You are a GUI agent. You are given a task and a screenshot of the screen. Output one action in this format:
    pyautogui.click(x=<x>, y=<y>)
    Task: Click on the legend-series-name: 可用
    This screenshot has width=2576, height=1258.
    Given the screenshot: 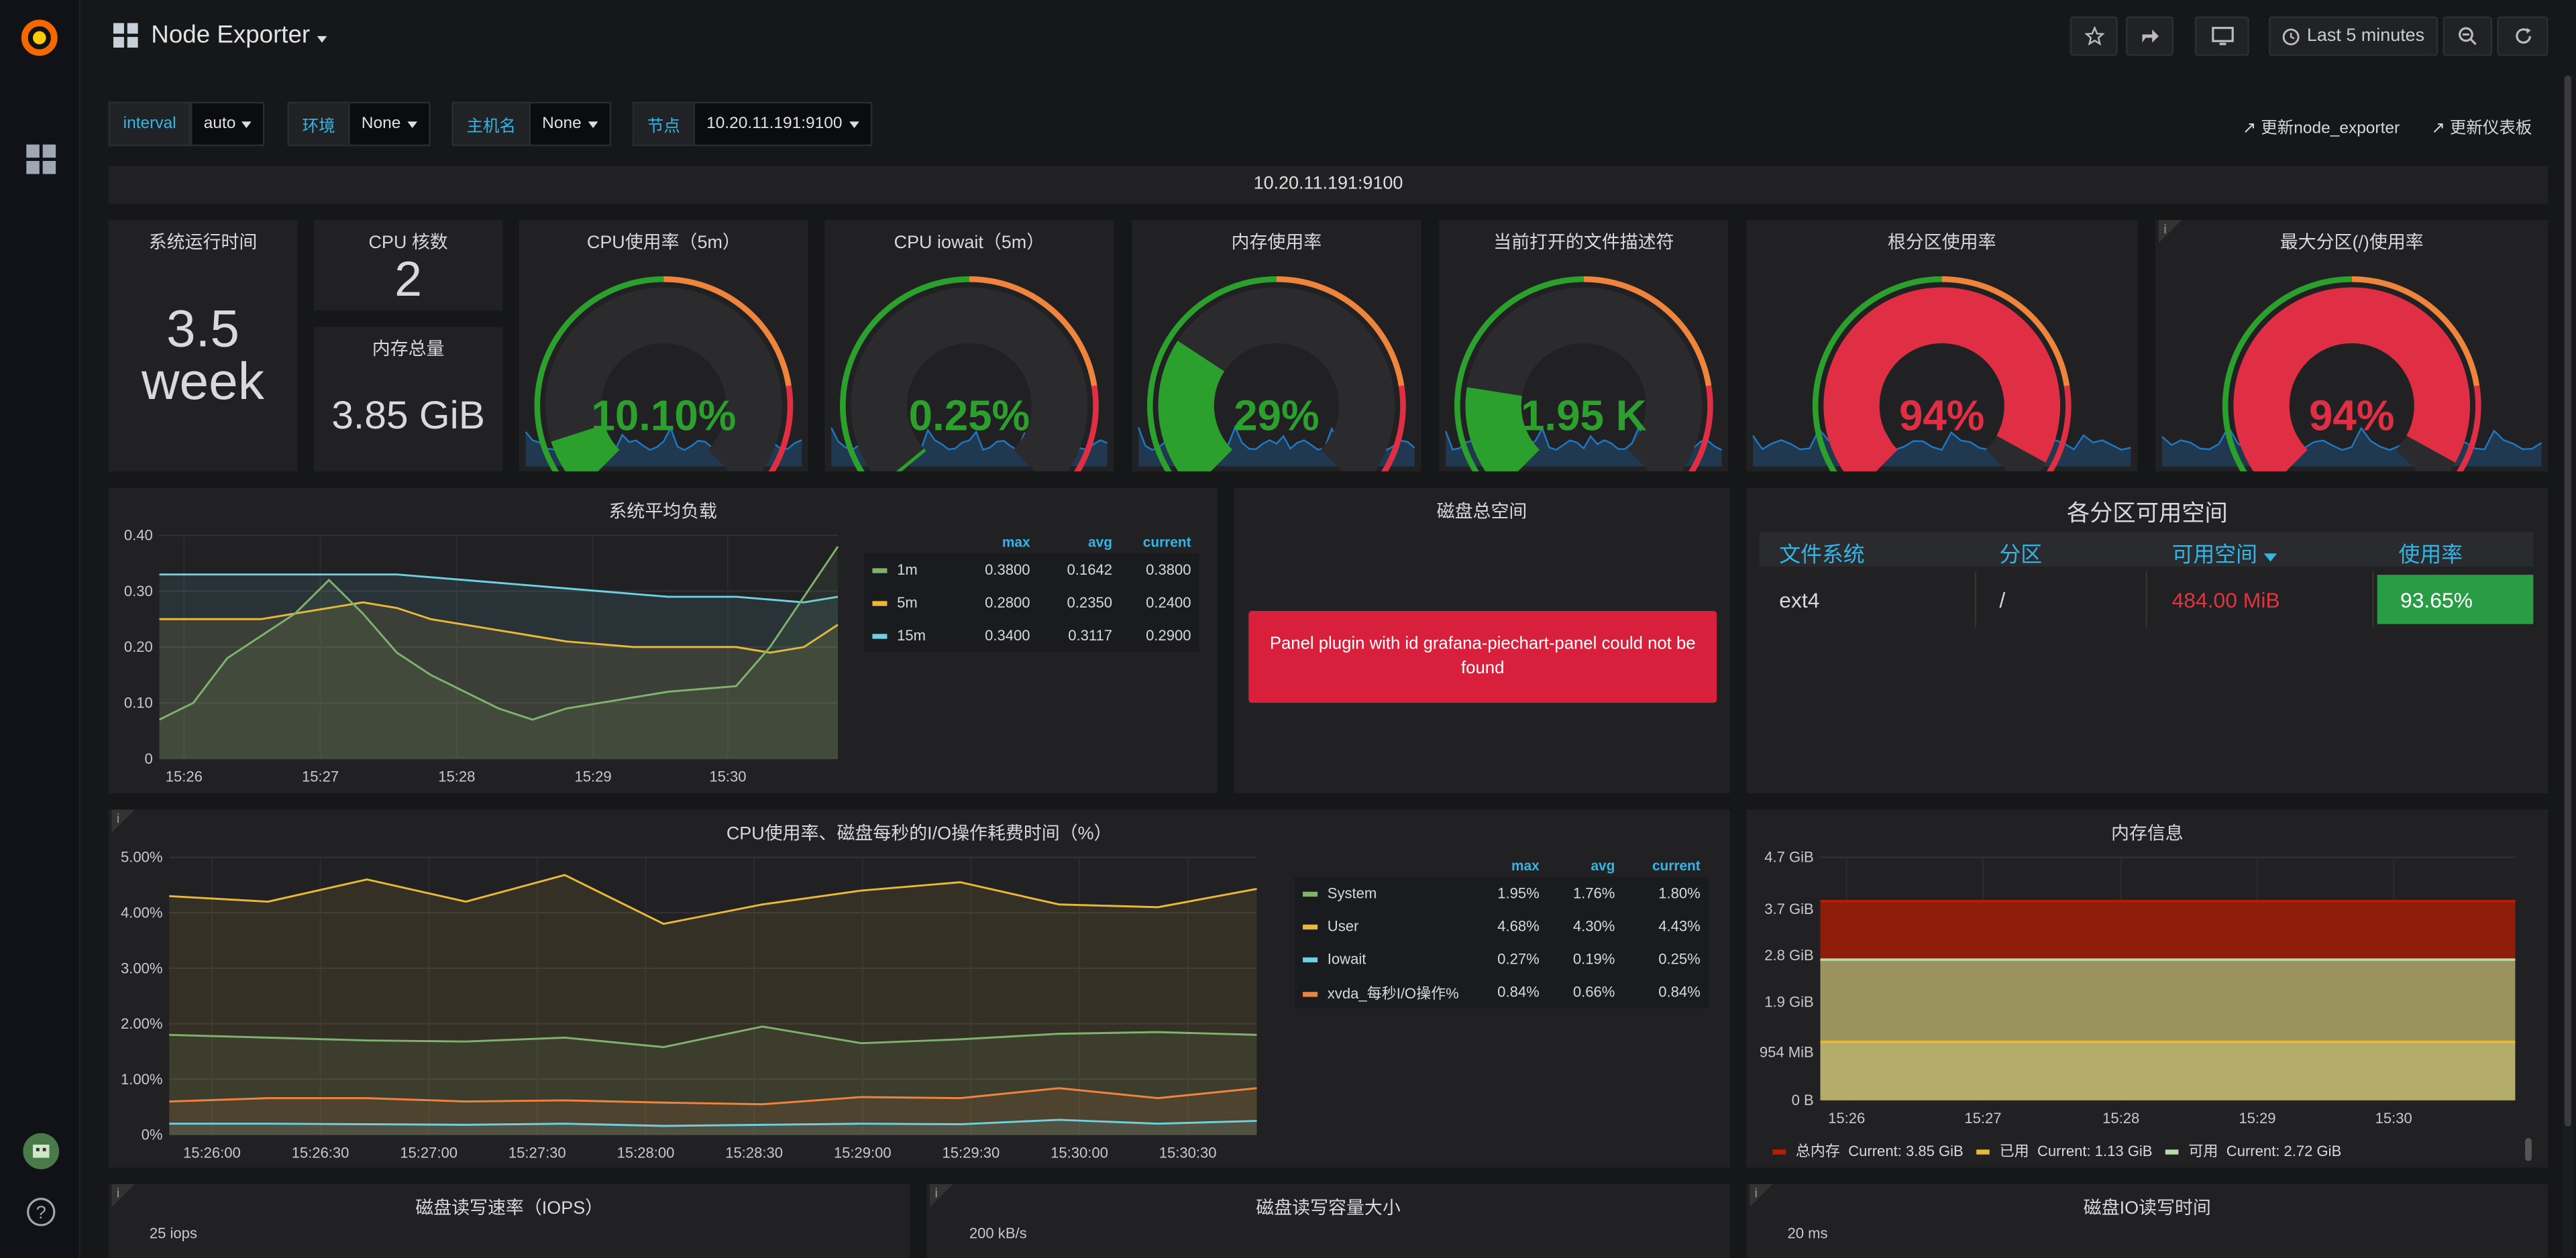 What is the action you would take?
    pyautogui.click(x=2203, y=1151)
    